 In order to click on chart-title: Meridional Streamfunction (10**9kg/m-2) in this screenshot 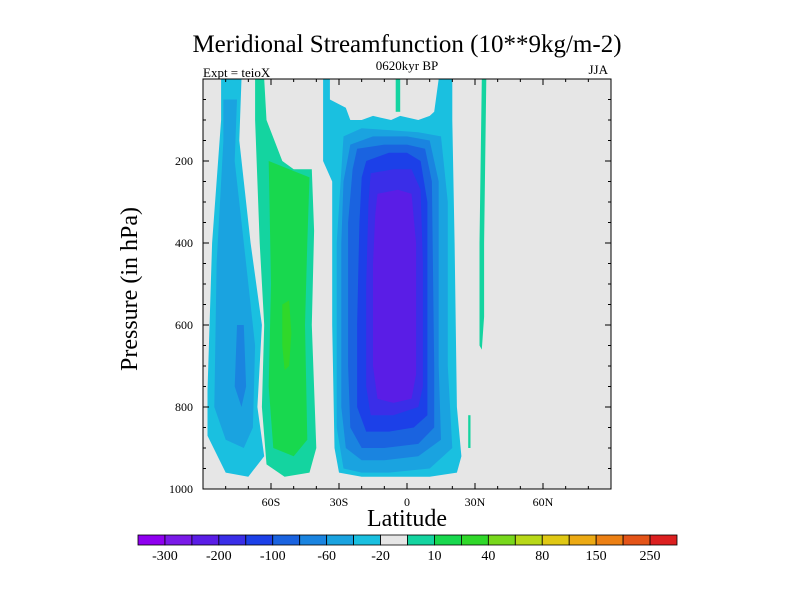, I will do `click(406, 44)`.